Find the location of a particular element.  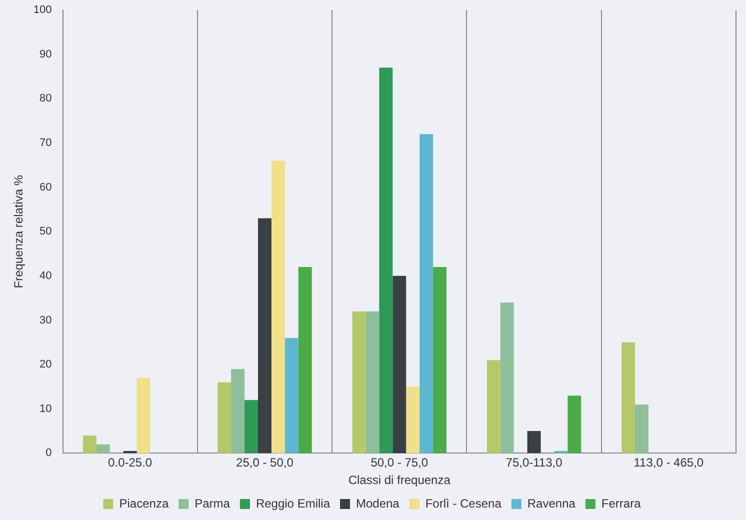

y-tick-label: 90 is located at coordinates (46, 54).